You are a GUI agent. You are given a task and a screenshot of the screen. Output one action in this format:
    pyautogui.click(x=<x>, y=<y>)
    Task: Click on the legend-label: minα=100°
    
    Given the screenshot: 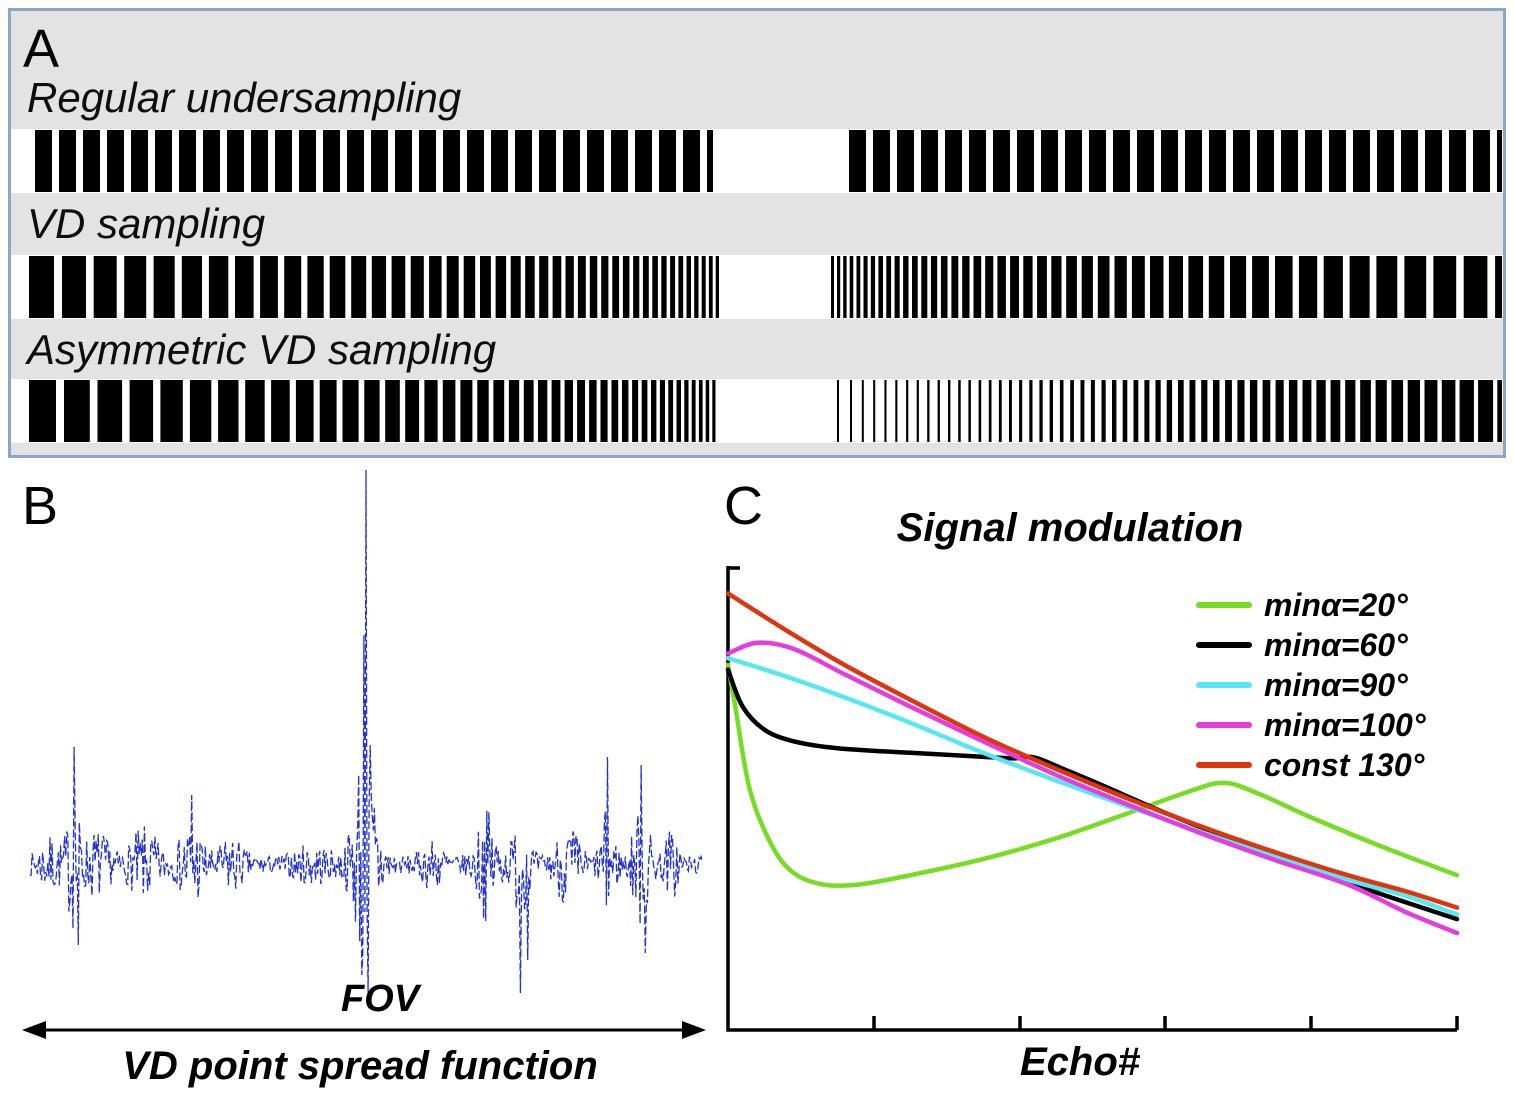 What is the action you would take?
    pyautogui.click(x=1345, y=724)
    